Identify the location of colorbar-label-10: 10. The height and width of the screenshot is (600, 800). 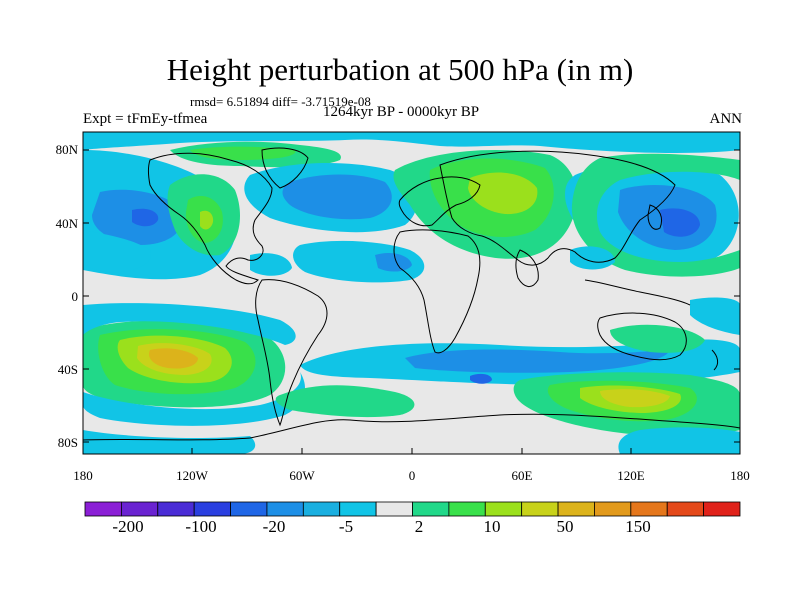
(492, 526).